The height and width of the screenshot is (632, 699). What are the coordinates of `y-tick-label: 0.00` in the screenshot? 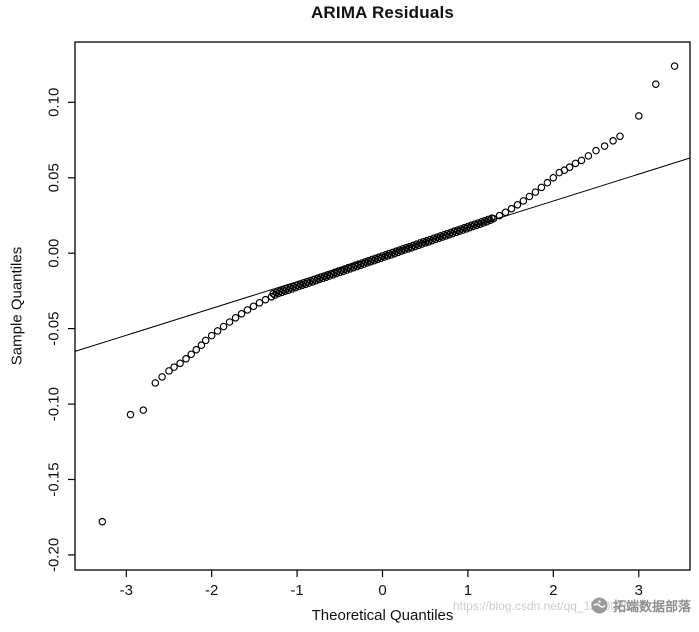 It's located at (54, 253).